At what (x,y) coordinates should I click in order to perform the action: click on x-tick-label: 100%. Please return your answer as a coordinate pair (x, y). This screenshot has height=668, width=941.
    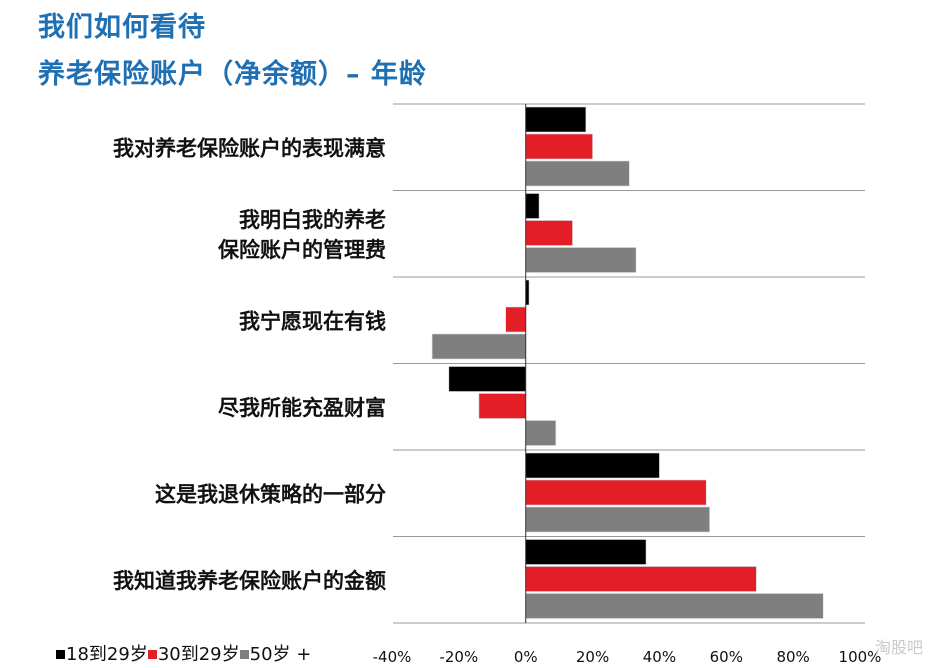
    Looking at the image, I should click on (860, 657).